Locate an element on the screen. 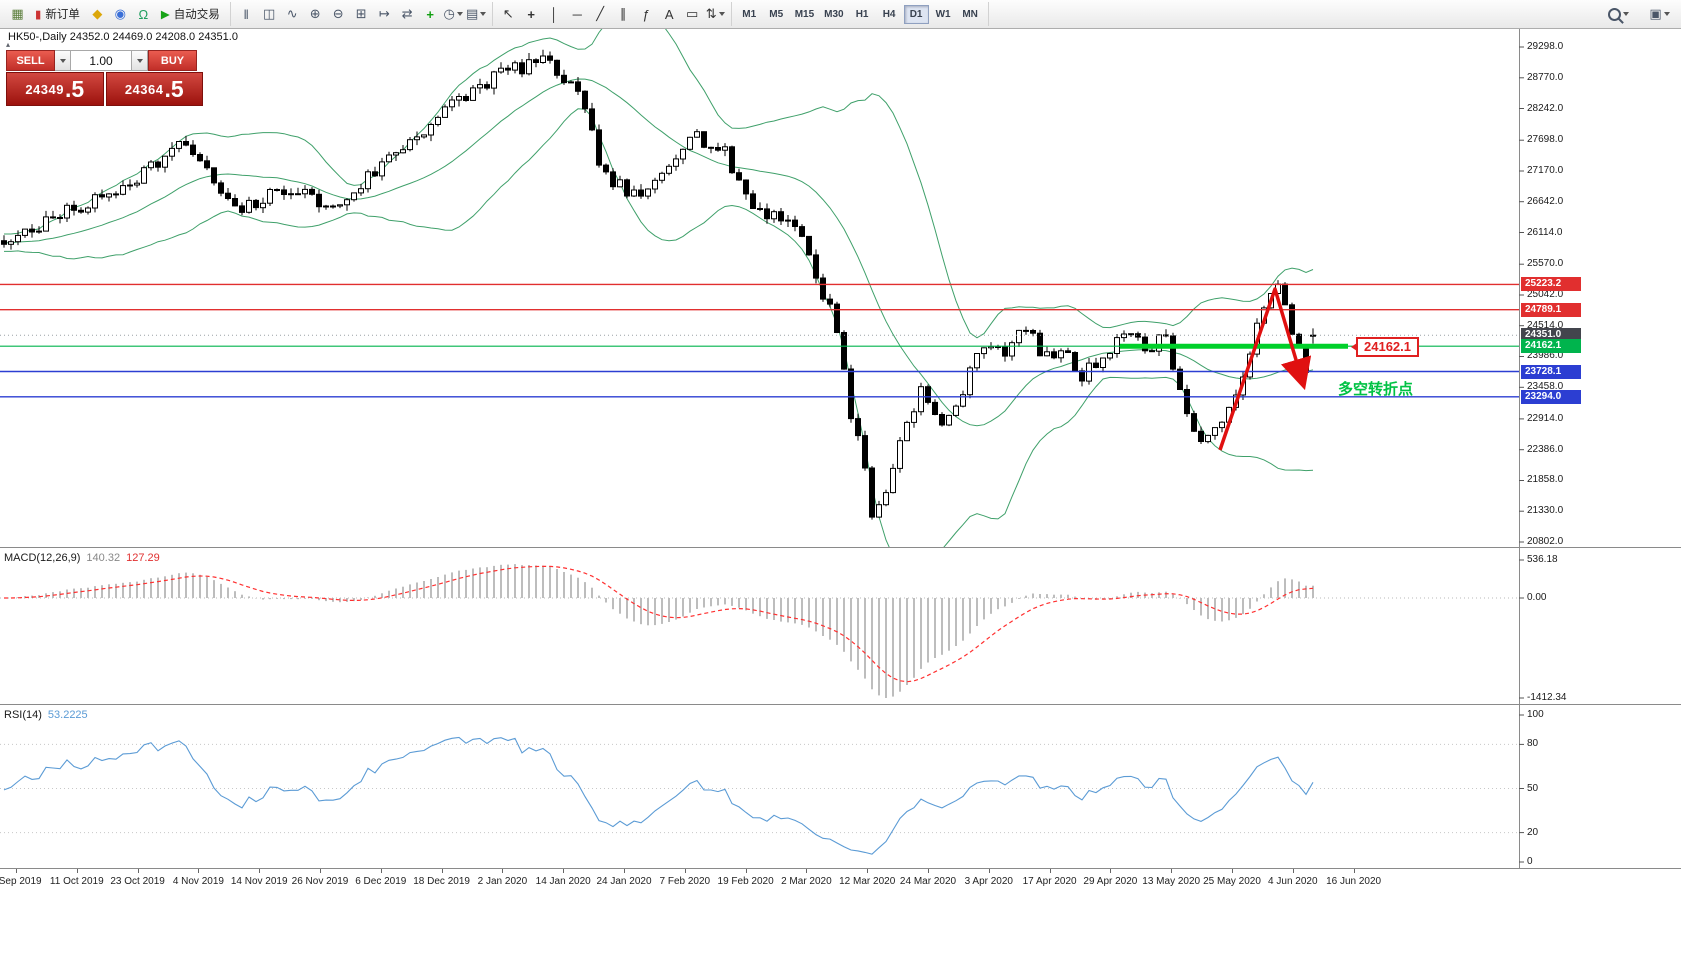 The width and height of the screenshot is (1681, 953). trendline-icon: ╱ is located at coordinates (600, 14).